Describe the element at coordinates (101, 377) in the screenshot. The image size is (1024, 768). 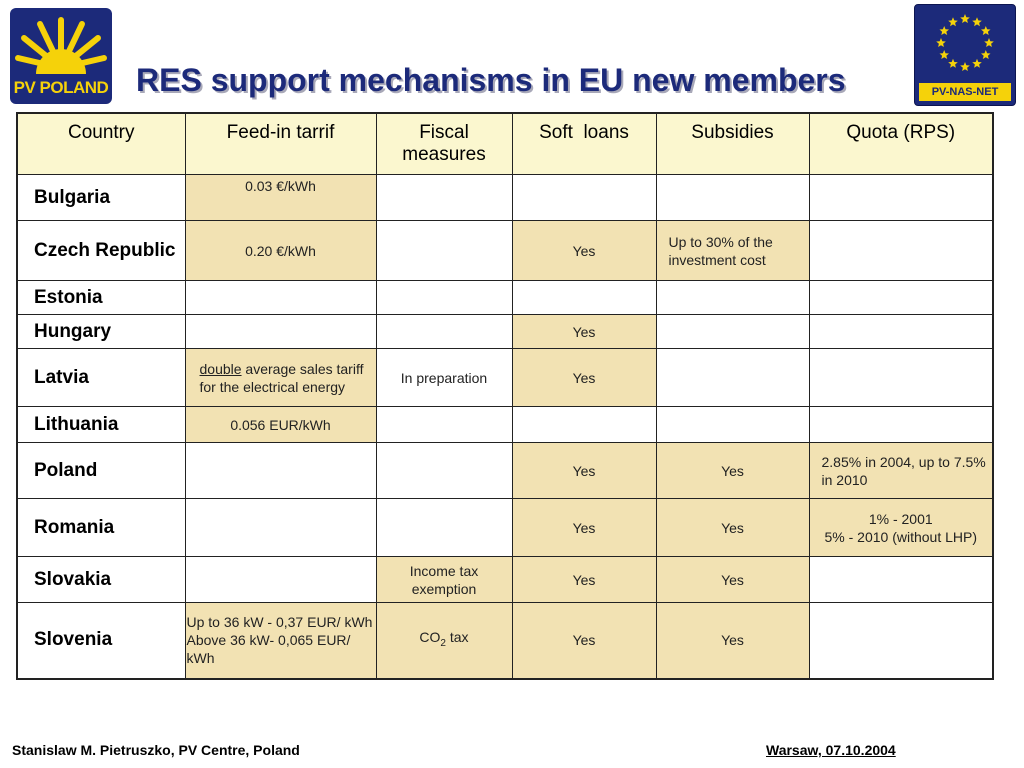
I see `country-cell: Latvia` at that location.